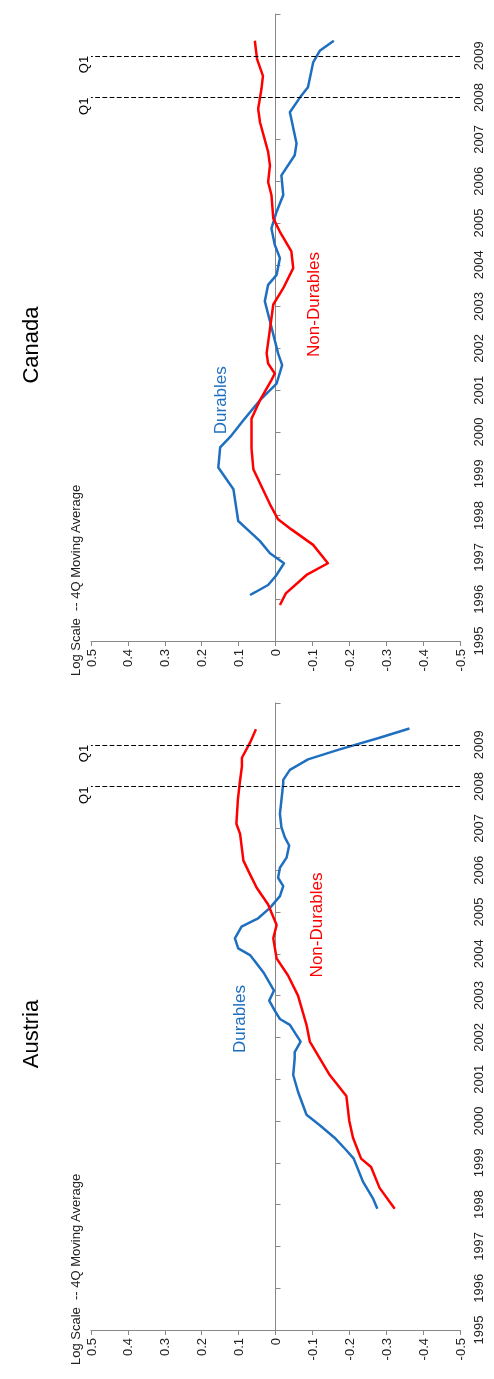 This screenshot has height=1379, width=494. What do you see at coordinates (290, 323) in the screenshot?
I see `line-series` at bounding box center [290, 323].